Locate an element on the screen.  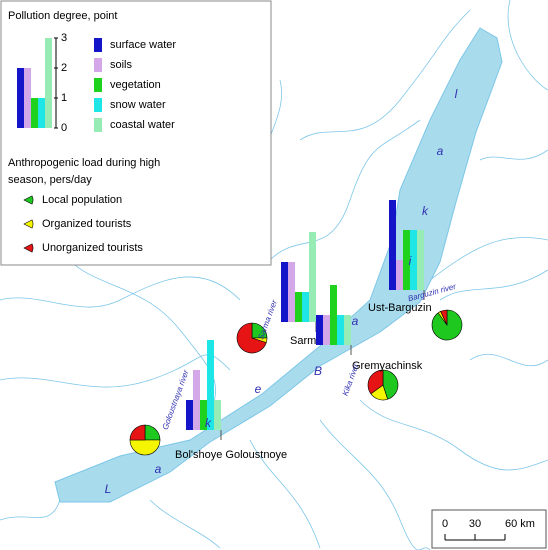
legend-label: Organized tourists is located at coordinates (87, 224).